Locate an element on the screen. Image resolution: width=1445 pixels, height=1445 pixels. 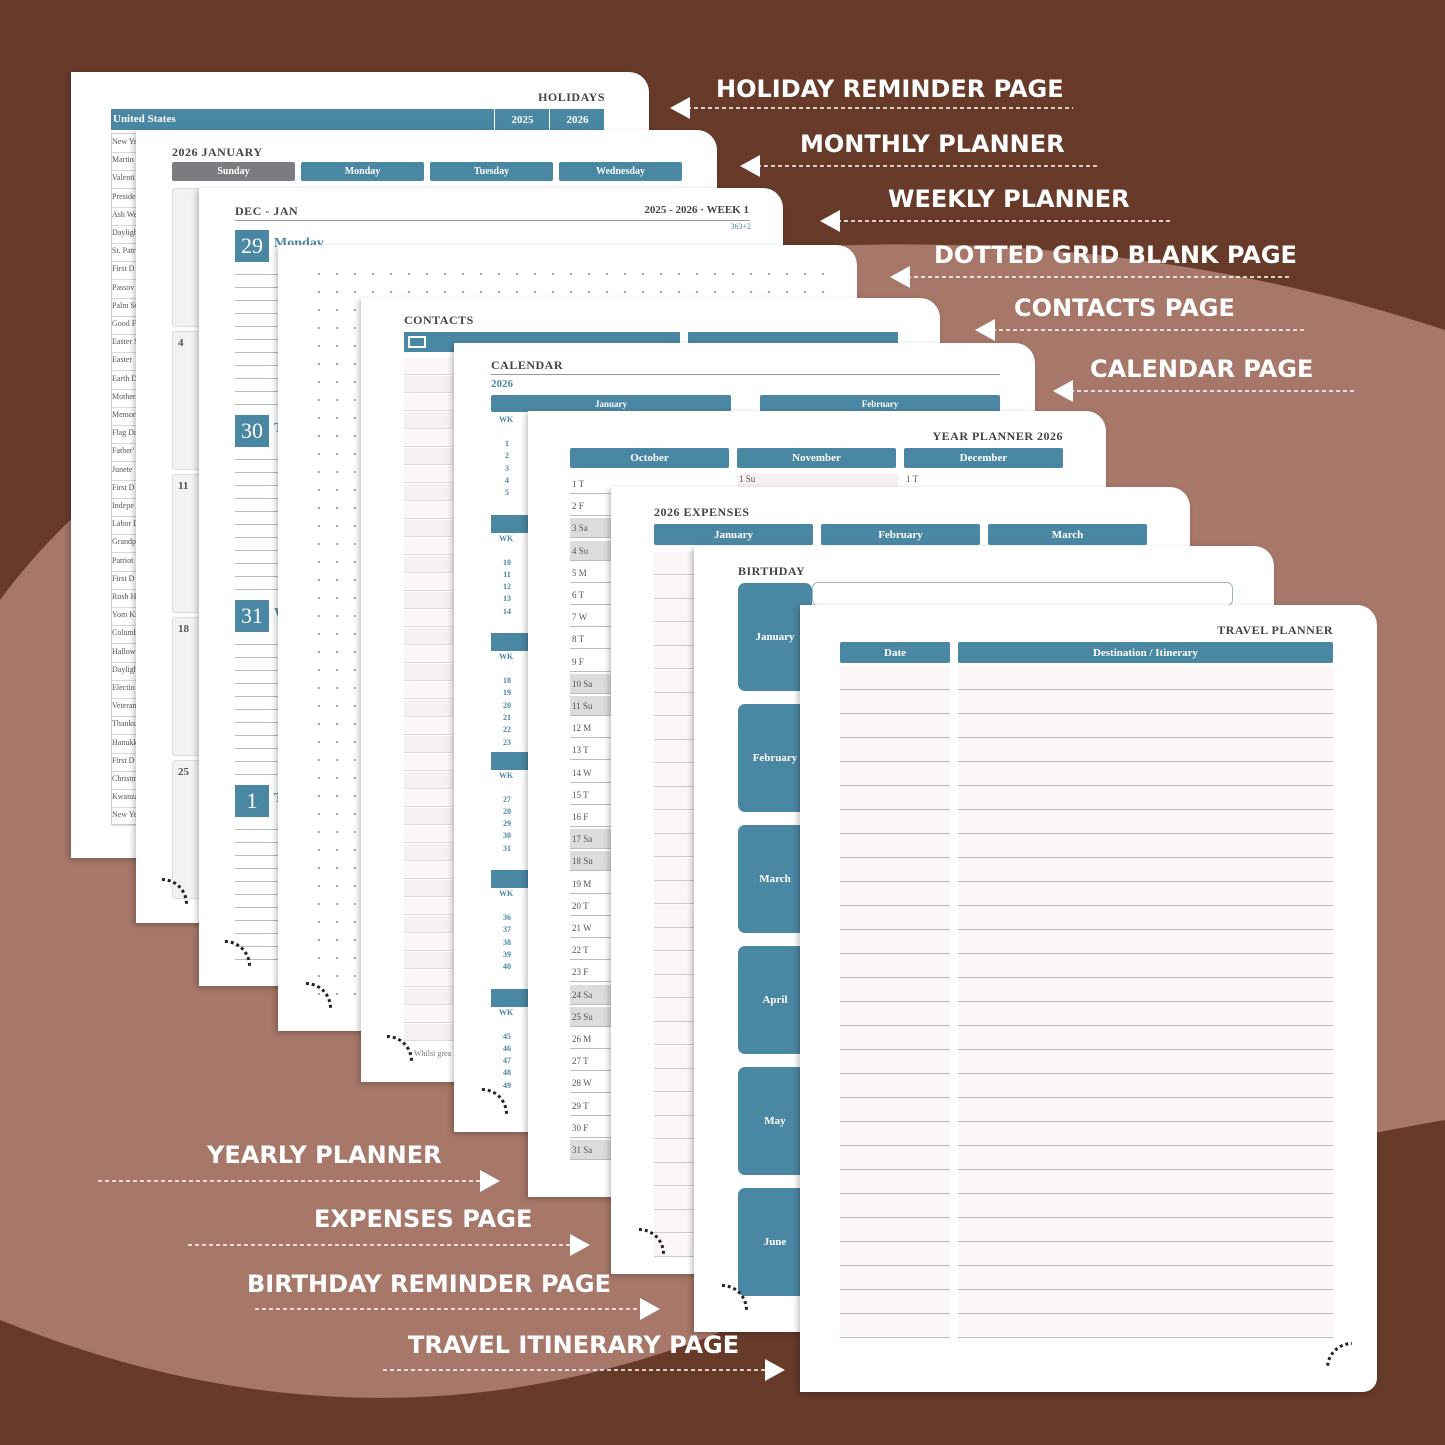
page-title: 2026 EXPENSES is located at coordinates (702, 512).